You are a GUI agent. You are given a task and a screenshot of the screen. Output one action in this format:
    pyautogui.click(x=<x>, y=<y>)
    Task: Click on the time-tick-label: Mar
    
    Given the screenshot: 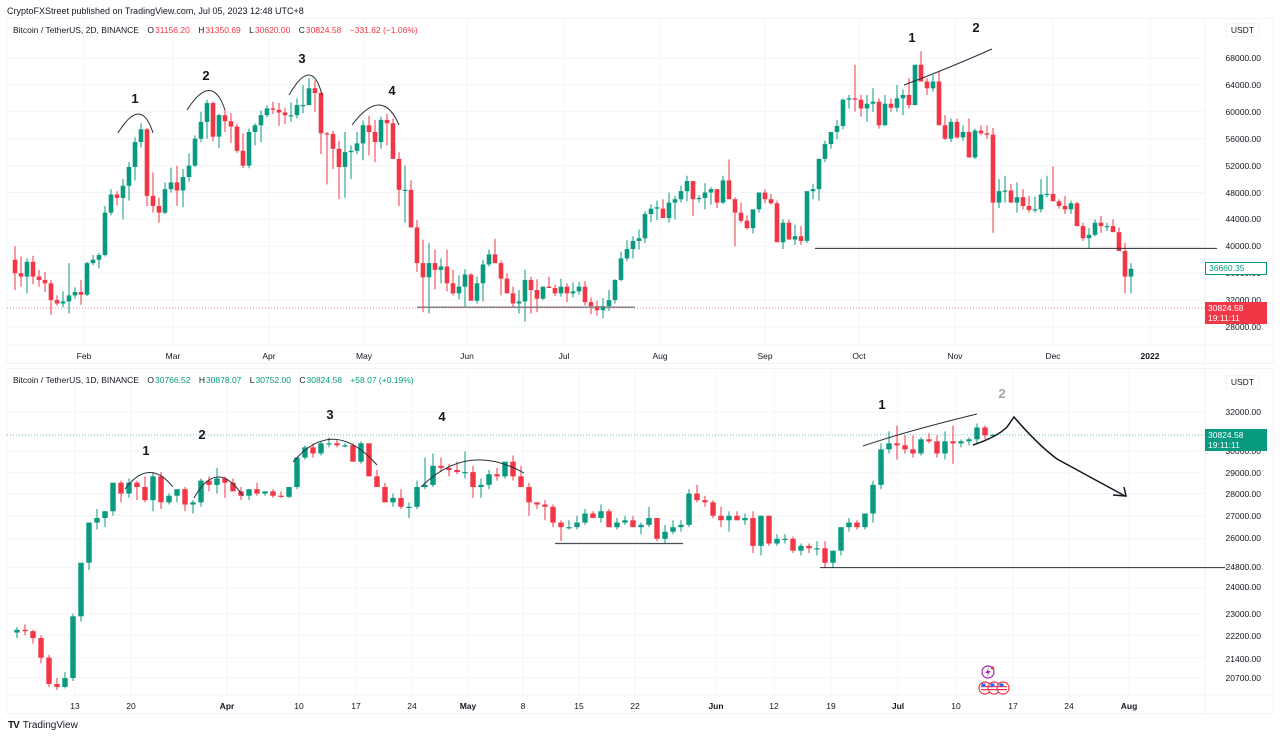 What is the action you would take?
    pyautogui.click(x=173, y=356)
    